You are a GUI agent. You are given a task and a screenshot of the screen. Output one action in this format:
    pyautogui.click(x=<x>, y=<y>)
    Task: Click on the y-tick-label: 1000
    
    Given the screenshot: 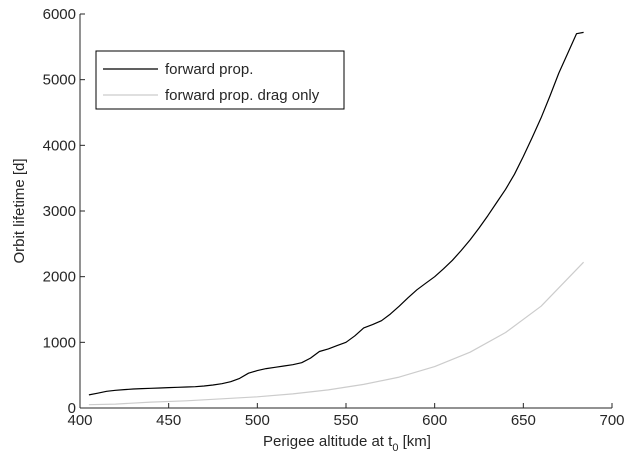 What is the action you would take?
    pyautogui.click(x=59, y=342)
    